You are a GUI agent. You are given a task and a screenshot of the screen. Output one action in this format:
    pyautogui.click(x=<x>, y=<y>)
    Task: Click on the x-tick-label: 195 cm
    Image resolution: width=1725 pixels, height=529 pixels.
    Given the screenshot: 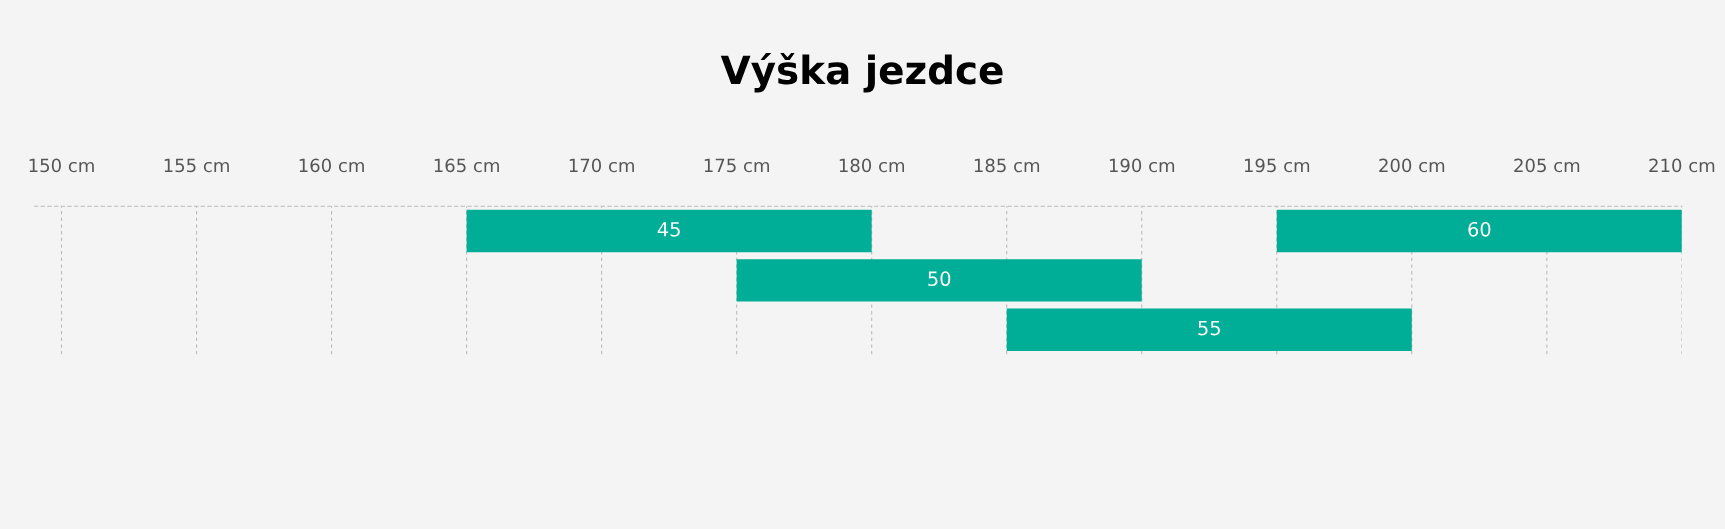 What is the action you would take?
    pyautogui.click(x=1277, y=165)
    